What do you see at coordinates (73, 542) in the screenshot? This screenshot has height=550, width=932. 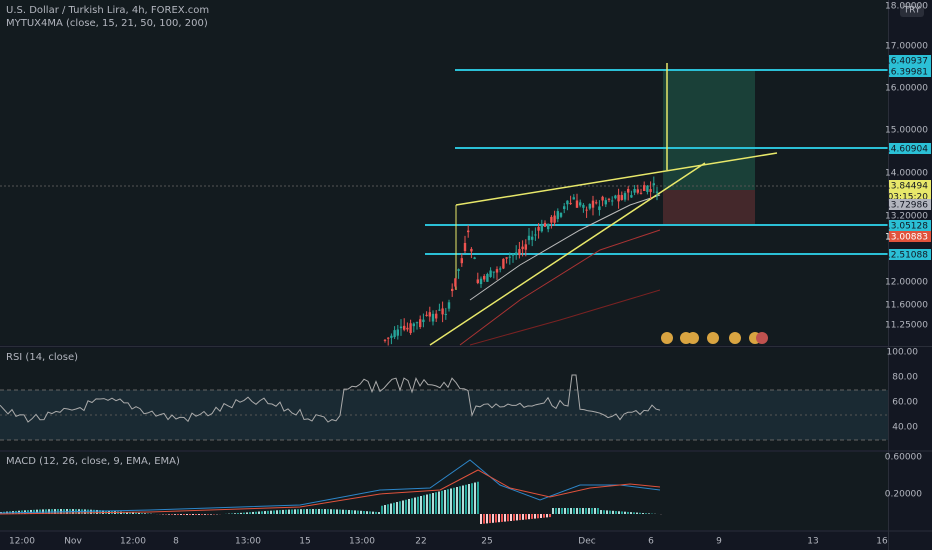 I see `time-label: Nov` at bounding box center [73, 542].